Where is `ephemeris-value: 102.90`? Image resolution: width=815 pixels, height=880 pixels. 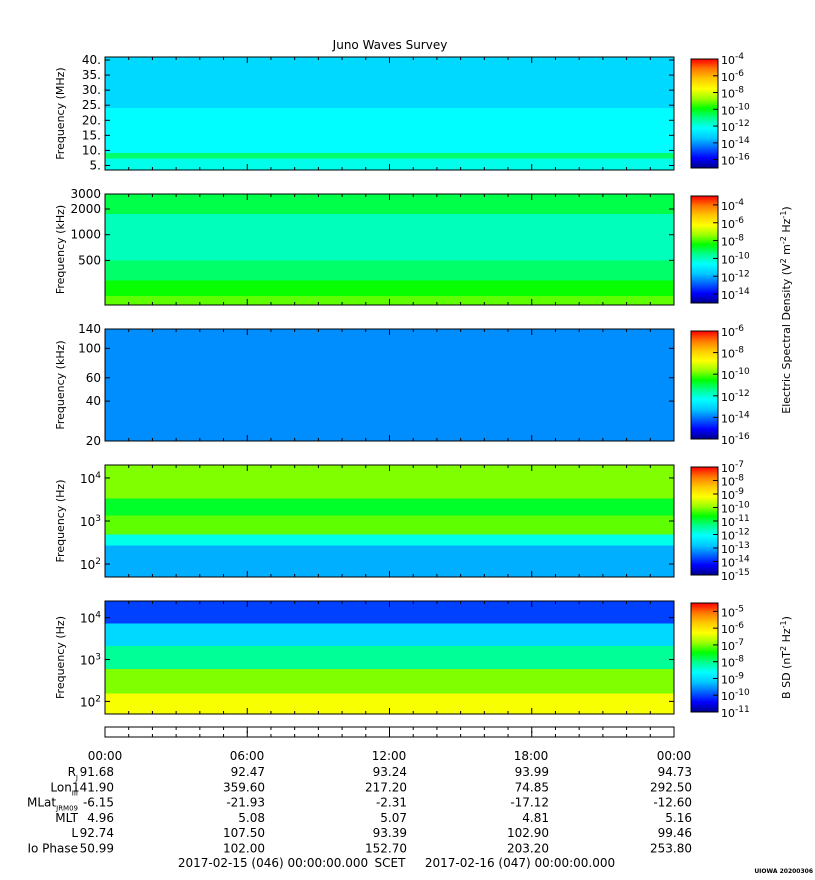
ephemeris-value: 102.90 is located at coordinates (528, 833).